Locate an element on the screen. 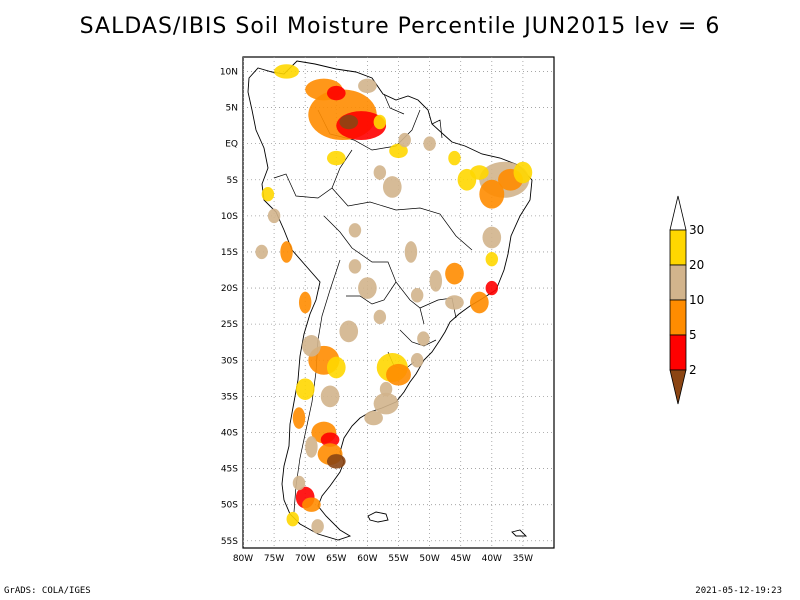 This screenshot has width=800, height=600. lat-tick-label: 45S is located at coordinates (229, 470).